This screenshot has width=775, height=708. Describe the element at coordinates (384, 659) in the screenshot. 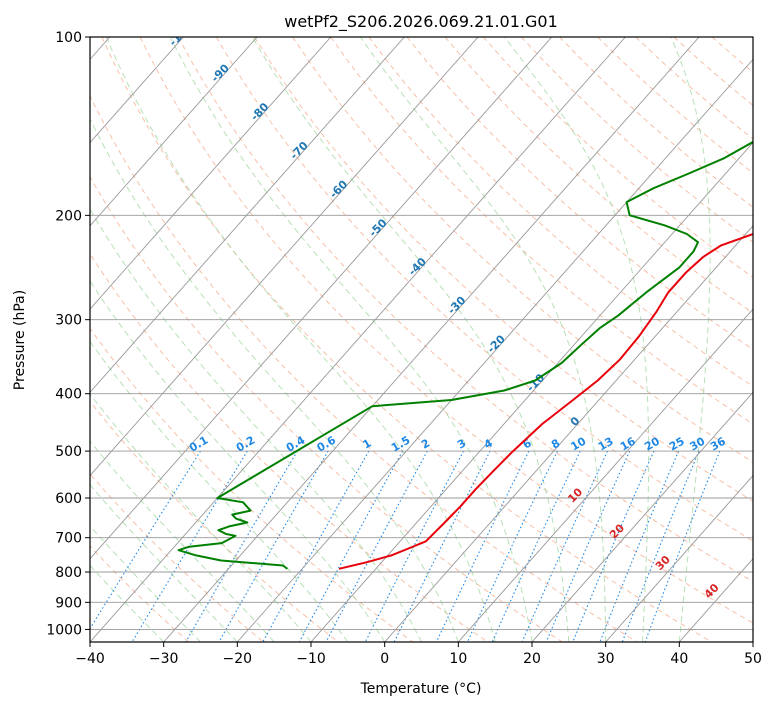

I see `x-tick-label: 0` at that location.